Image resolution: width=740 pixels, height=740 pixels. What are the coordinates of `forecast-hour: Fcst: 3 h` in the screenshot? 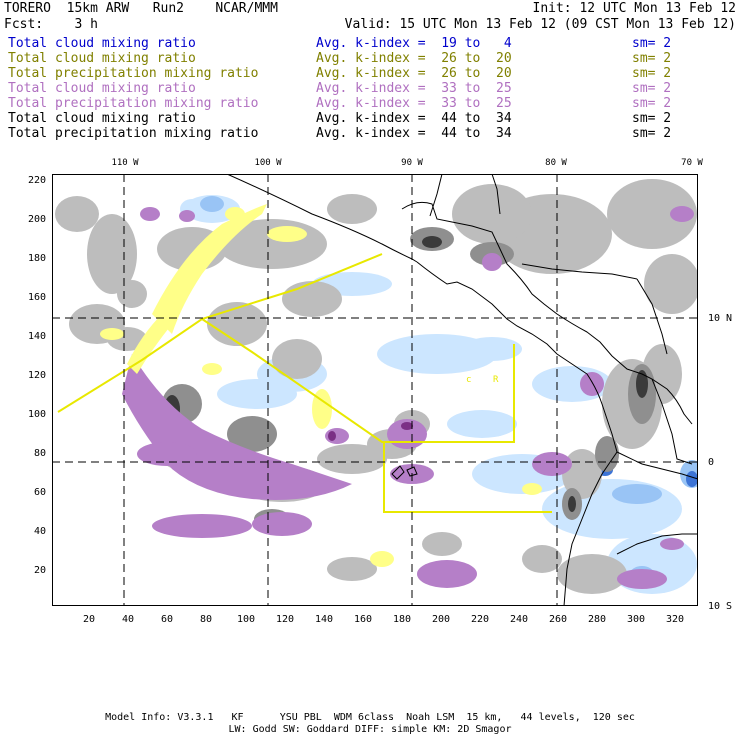 It's located at (51, 24).